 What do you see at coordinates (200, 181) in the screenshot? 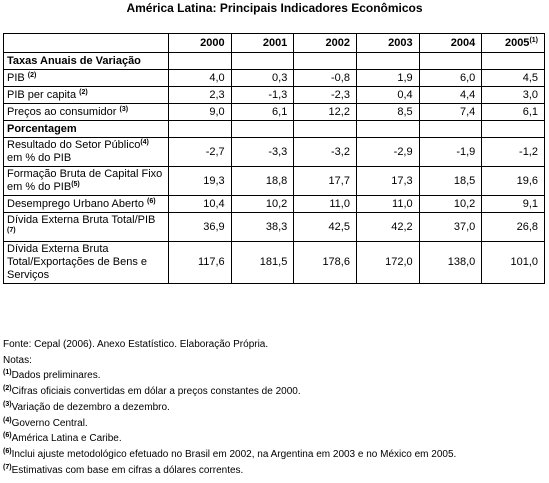
I see `cell: 19,3` at bounding box center [200, 181].